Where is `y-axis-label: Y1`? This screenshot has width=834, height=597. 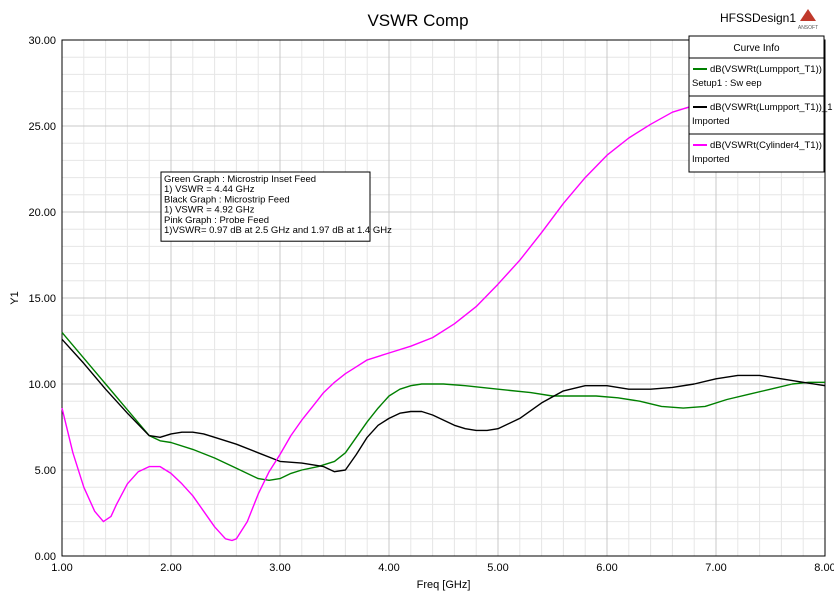 y-axis-label: Y1 is located at coordinates (15, 297).